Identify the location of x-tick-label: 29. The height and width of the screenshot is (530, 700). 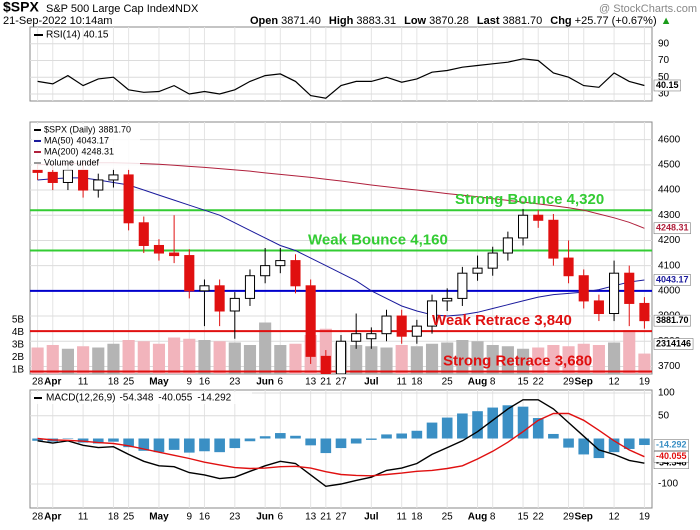
(569, 382).